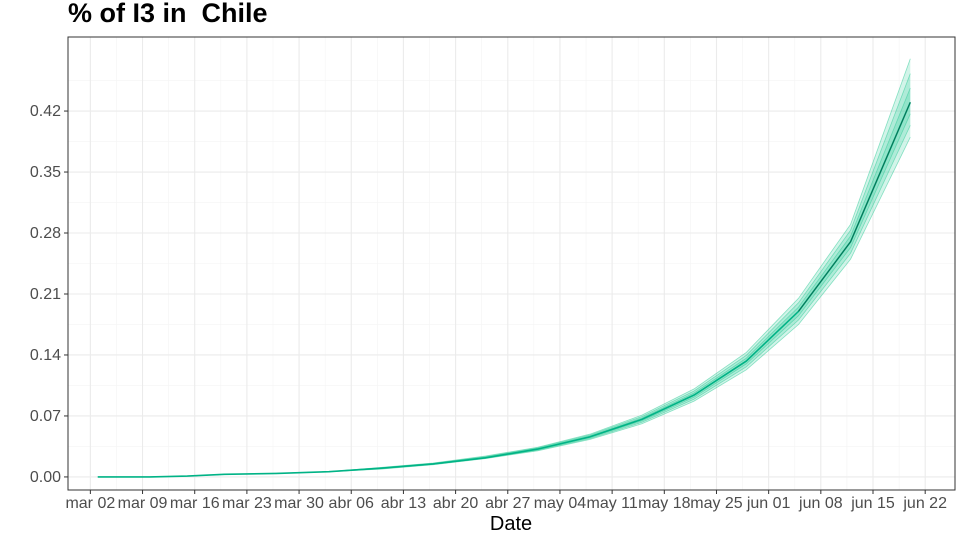  Describe the element at coordinates (664, 503) in the screenshot. I see `x-tick-label: may 18` at that location.